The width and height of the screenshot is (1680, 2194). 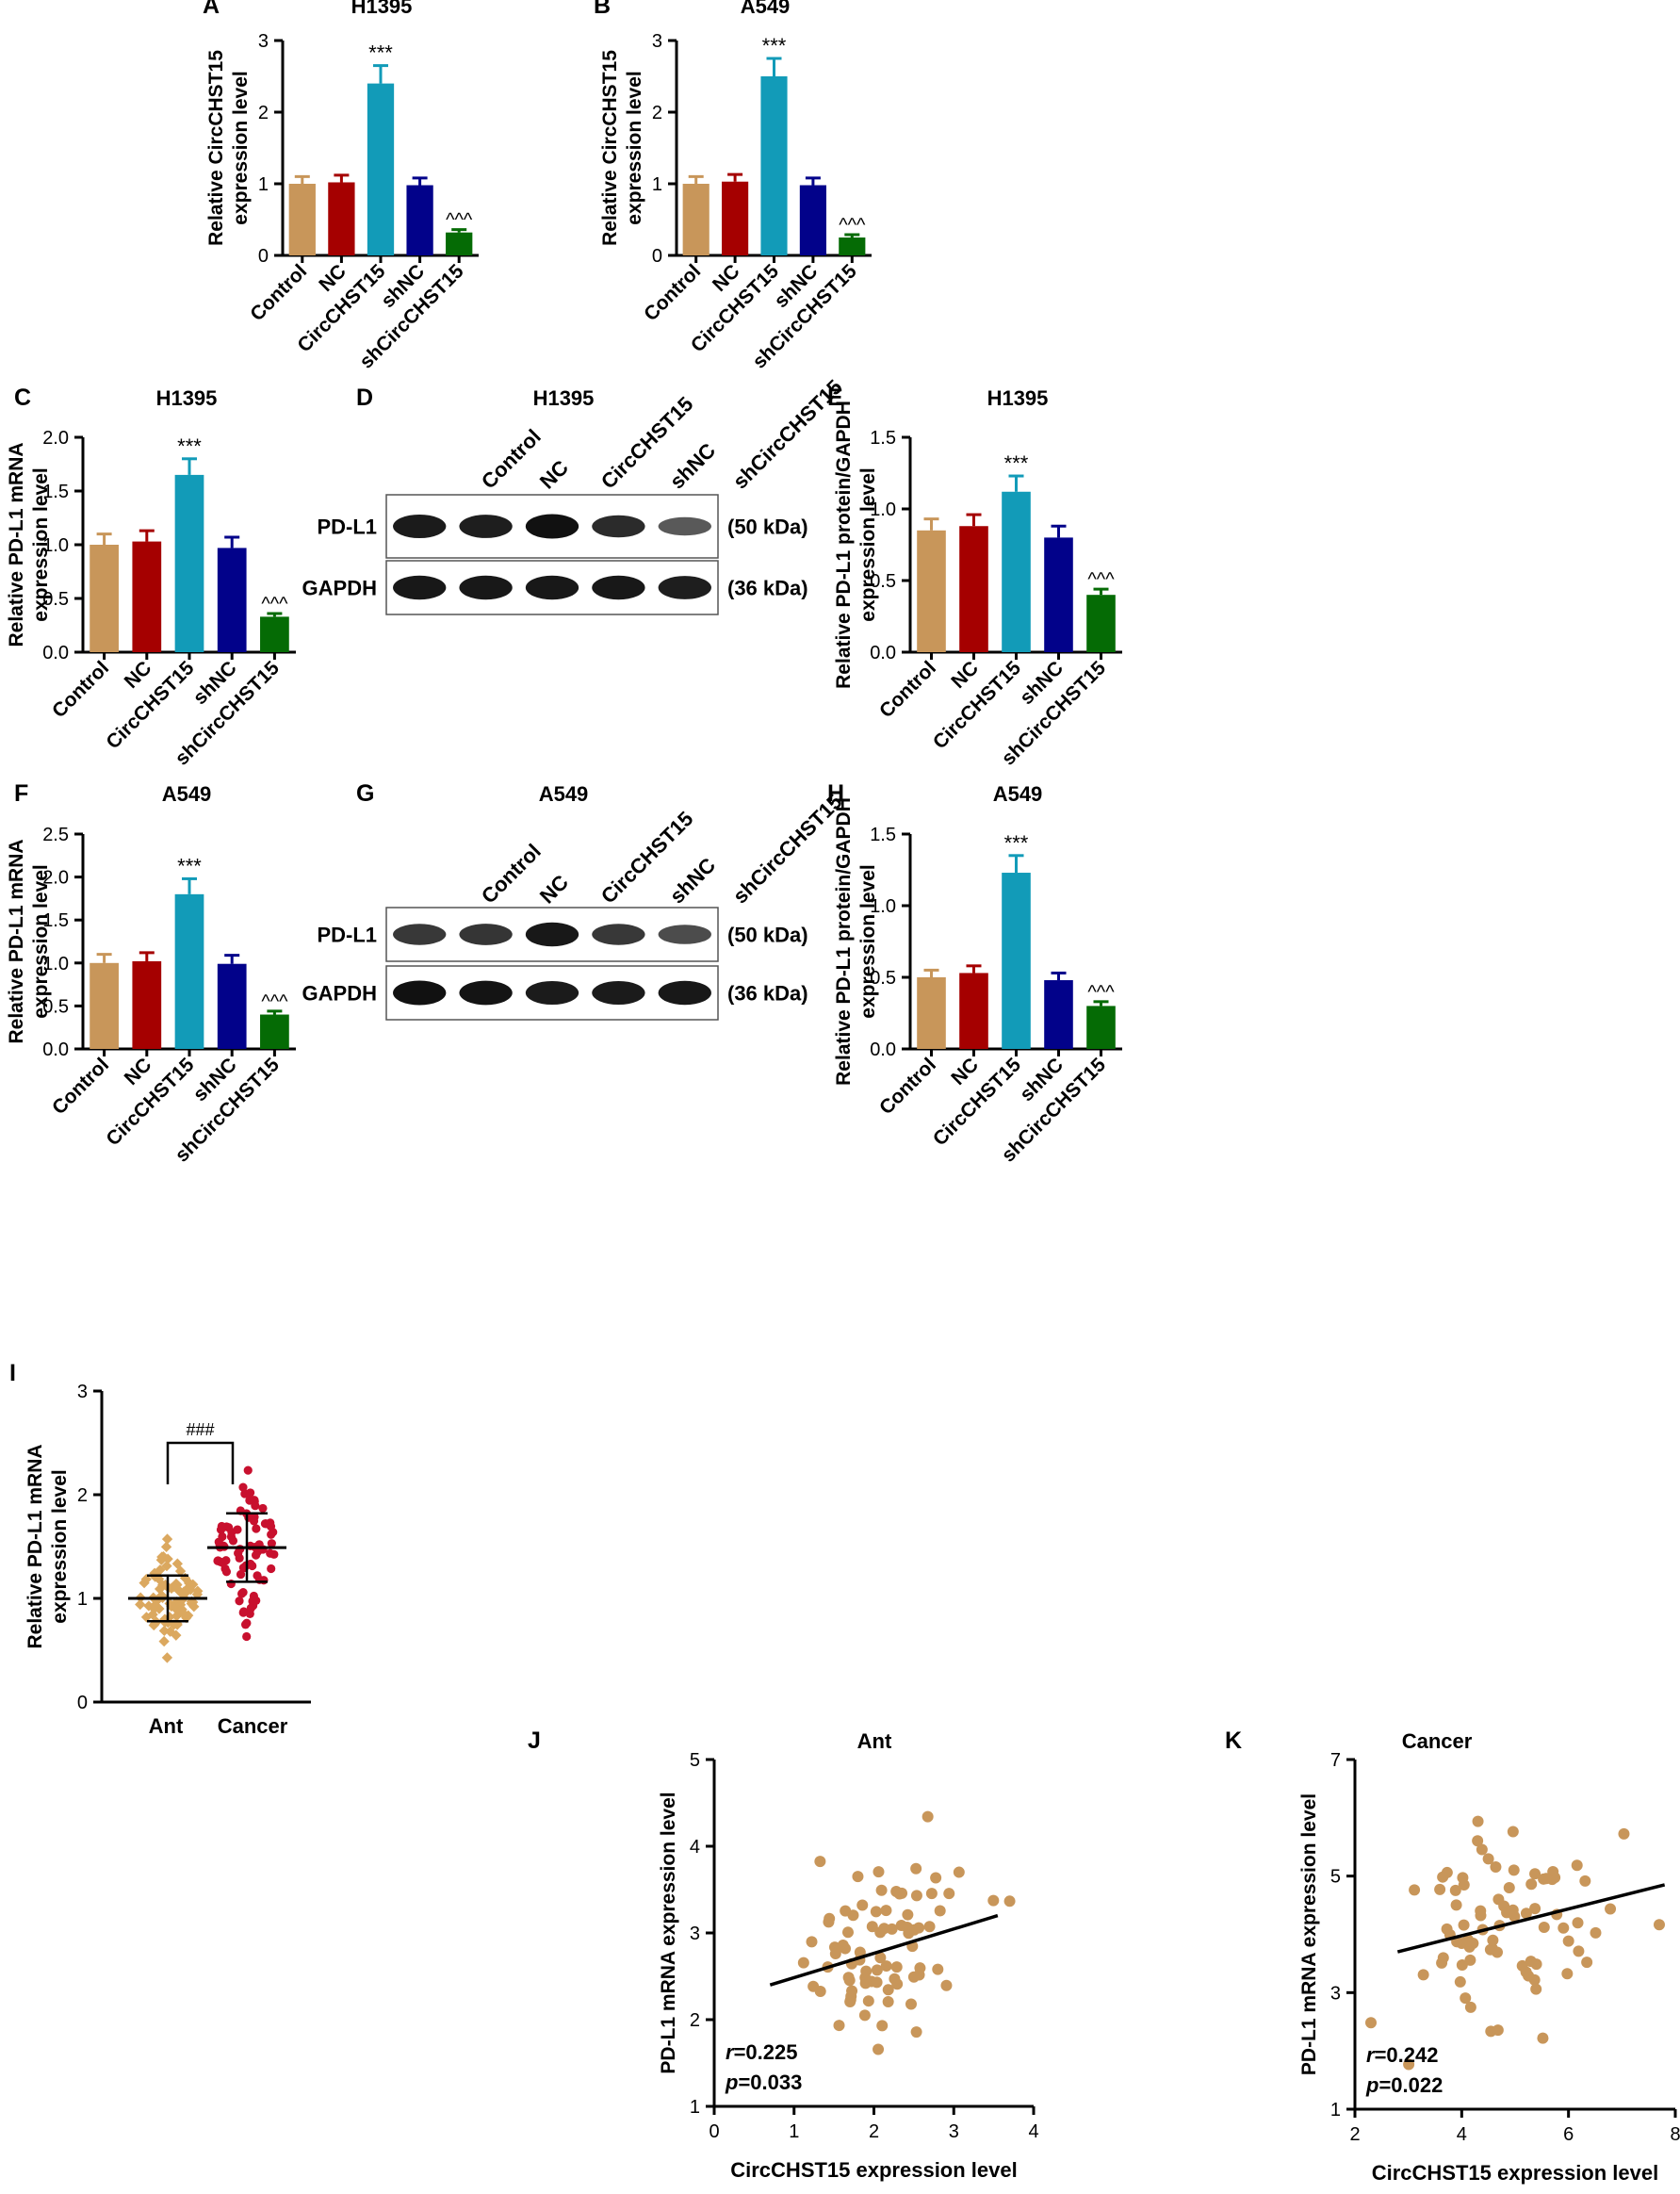 I want to click on x-tick-label: 6, so click(x=1568, y=2134).